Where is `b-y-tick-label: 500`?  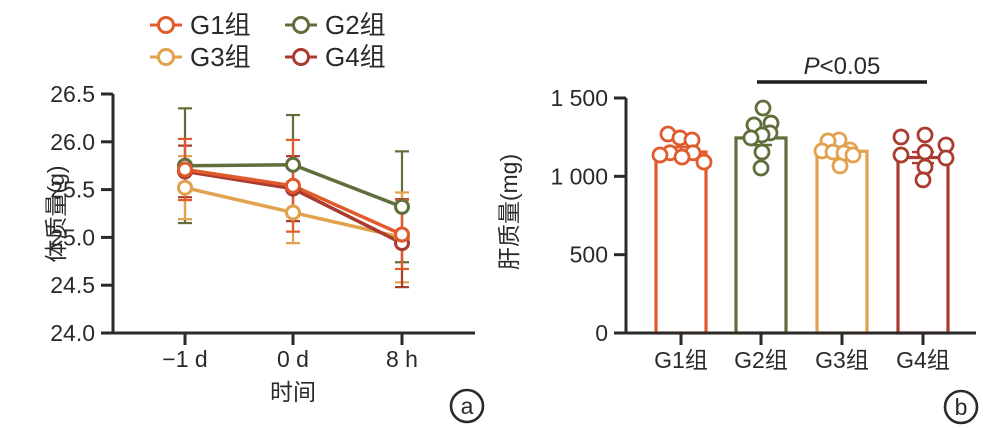 b-y-tick-label: 500 is located at coordinates (589, 255).